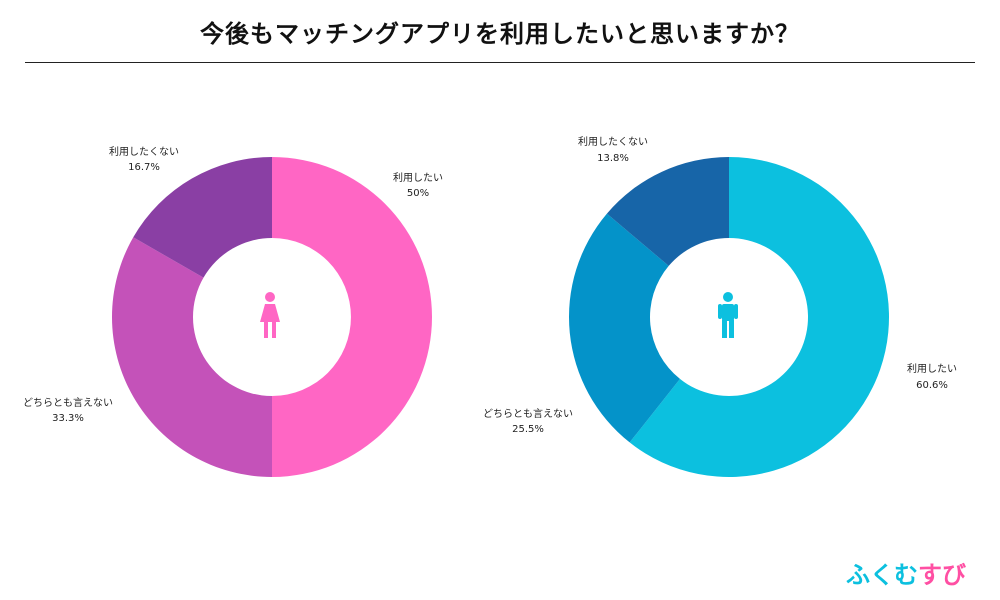 This screenshot has height=600, width=1000. I want to click on brand-logo-part-1: ふくむ, so click(882, 575).